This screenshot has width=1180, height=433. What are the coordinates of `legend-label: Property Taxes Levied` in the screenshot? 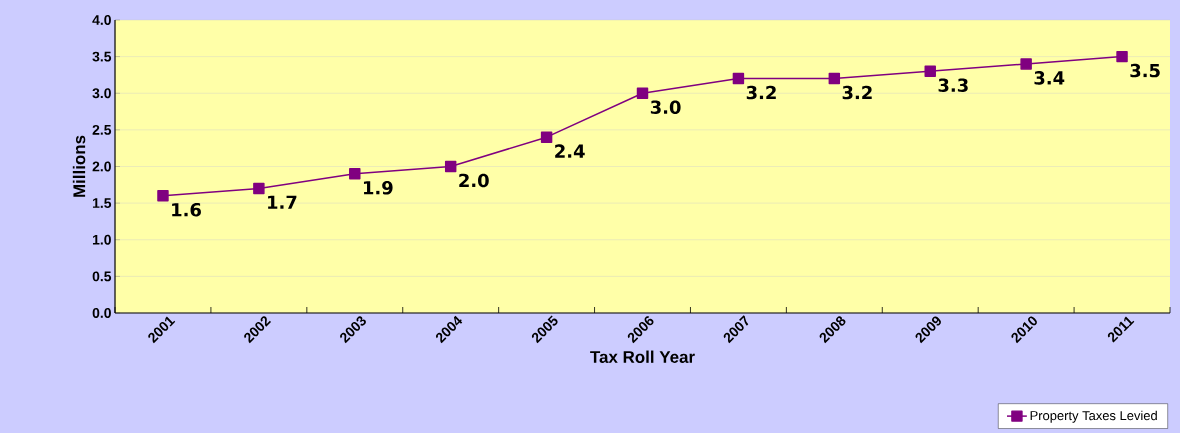 It's located at (1093, 416).